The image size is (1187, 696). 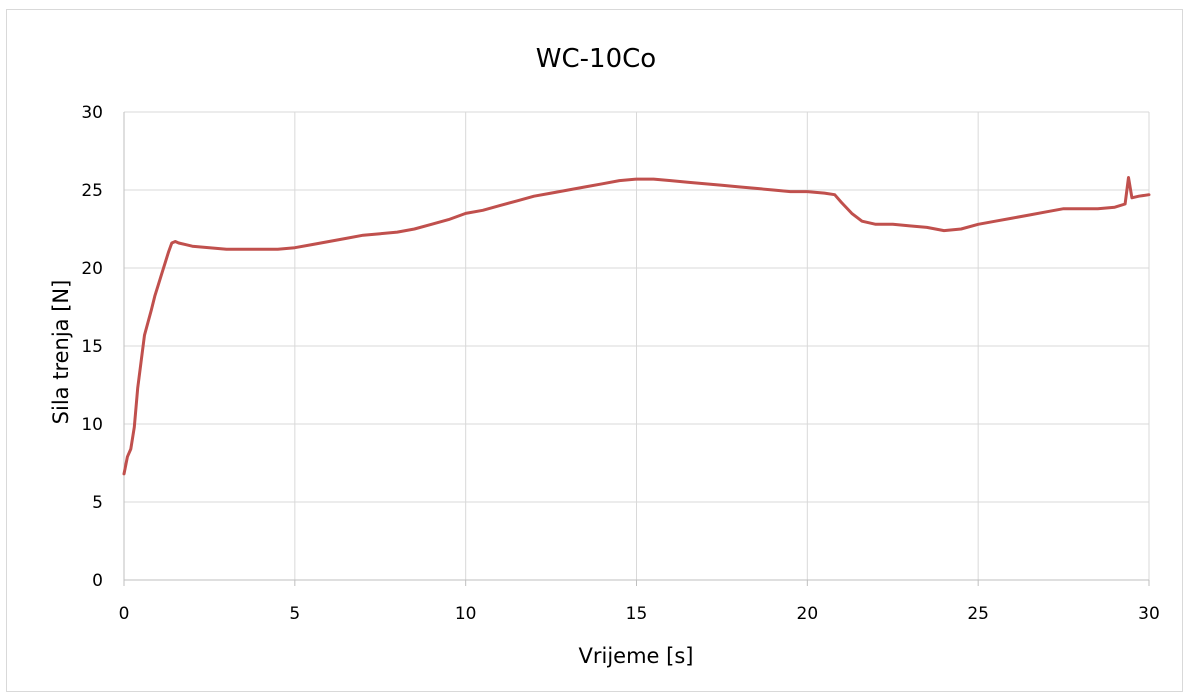 I want to click on y-axis-title: Sila trenja [N], so click(x=61, y=352).